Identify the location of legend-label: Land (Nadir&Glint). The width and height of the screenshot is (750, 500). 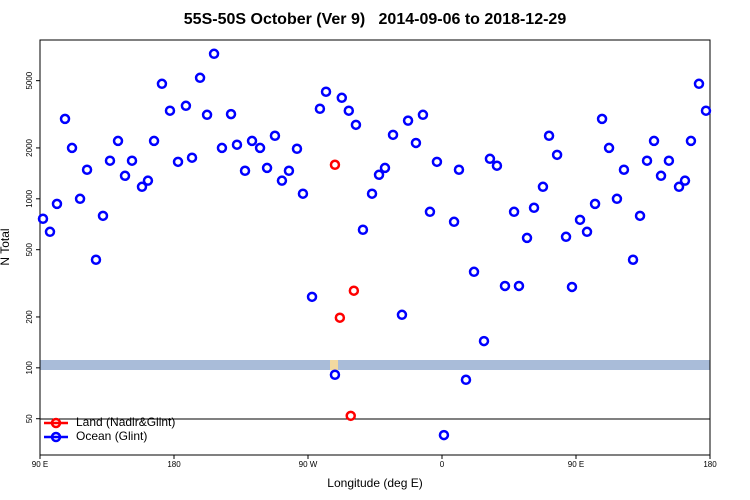
(125, 422).